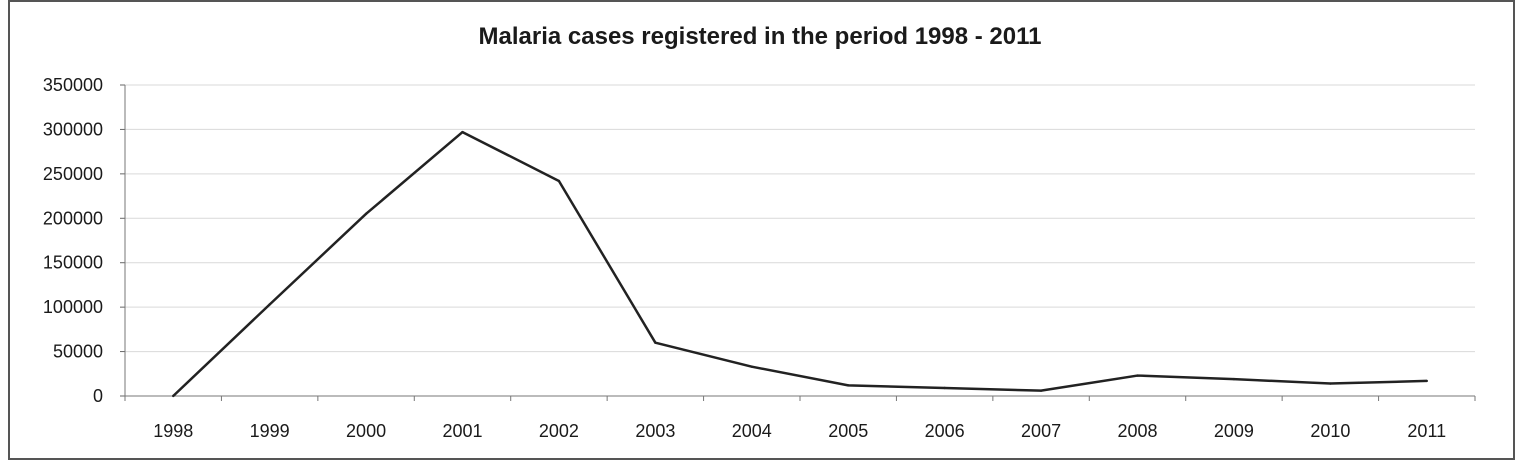 This screenshot has width=1525, height=466. What do you see at coordinates (73, 85) in the screenshot?
I see `y-tick-label: 350000` at bounding box center [73, 85].